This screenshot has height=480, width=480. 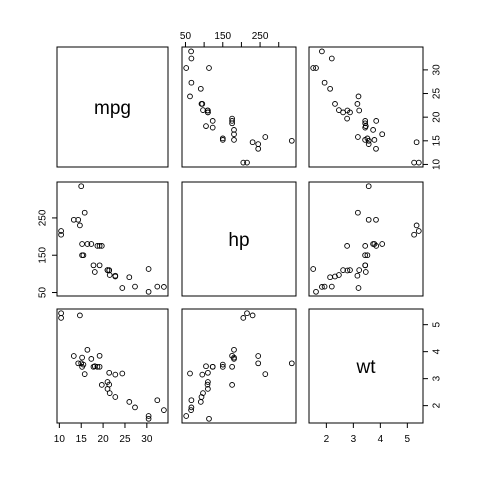 I want to click on tick-label: 15, so click(x=82, y=439).